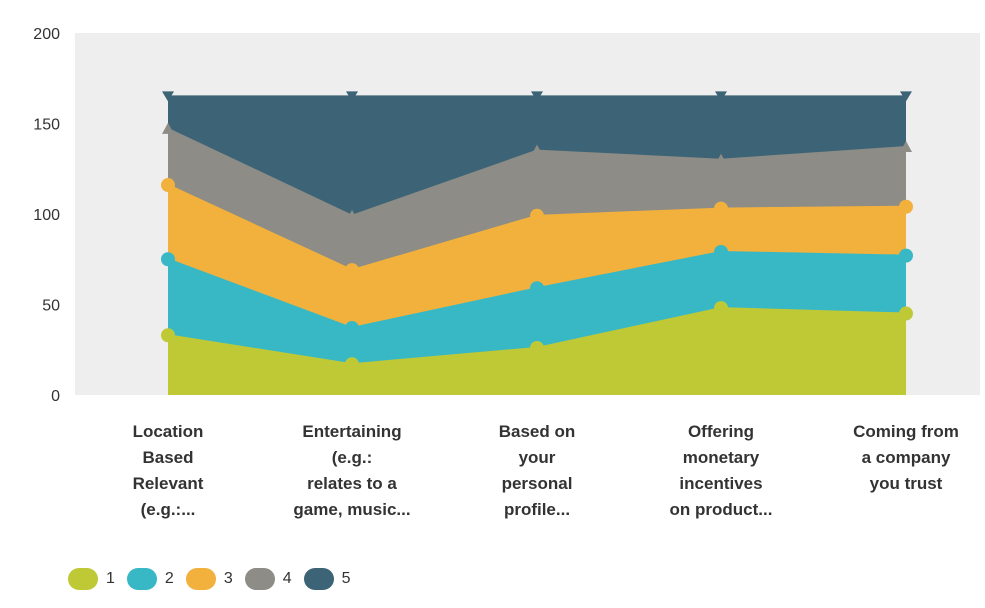  I want to click on y-tick-label-150: 150, so click(46, 125).